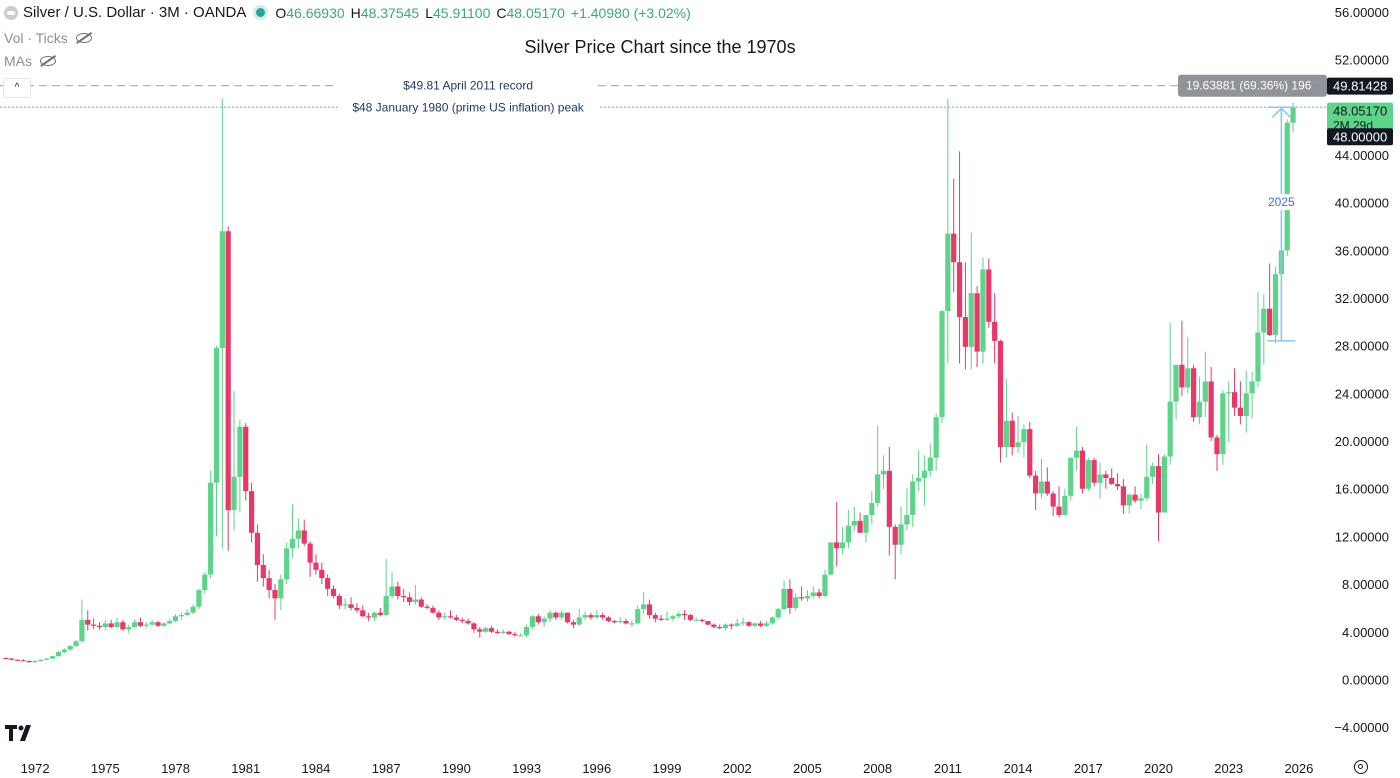 The height and width of the screenshot is (778, 1400). I want to click on y-tick-label: 24.00000, so click(1362, 393).